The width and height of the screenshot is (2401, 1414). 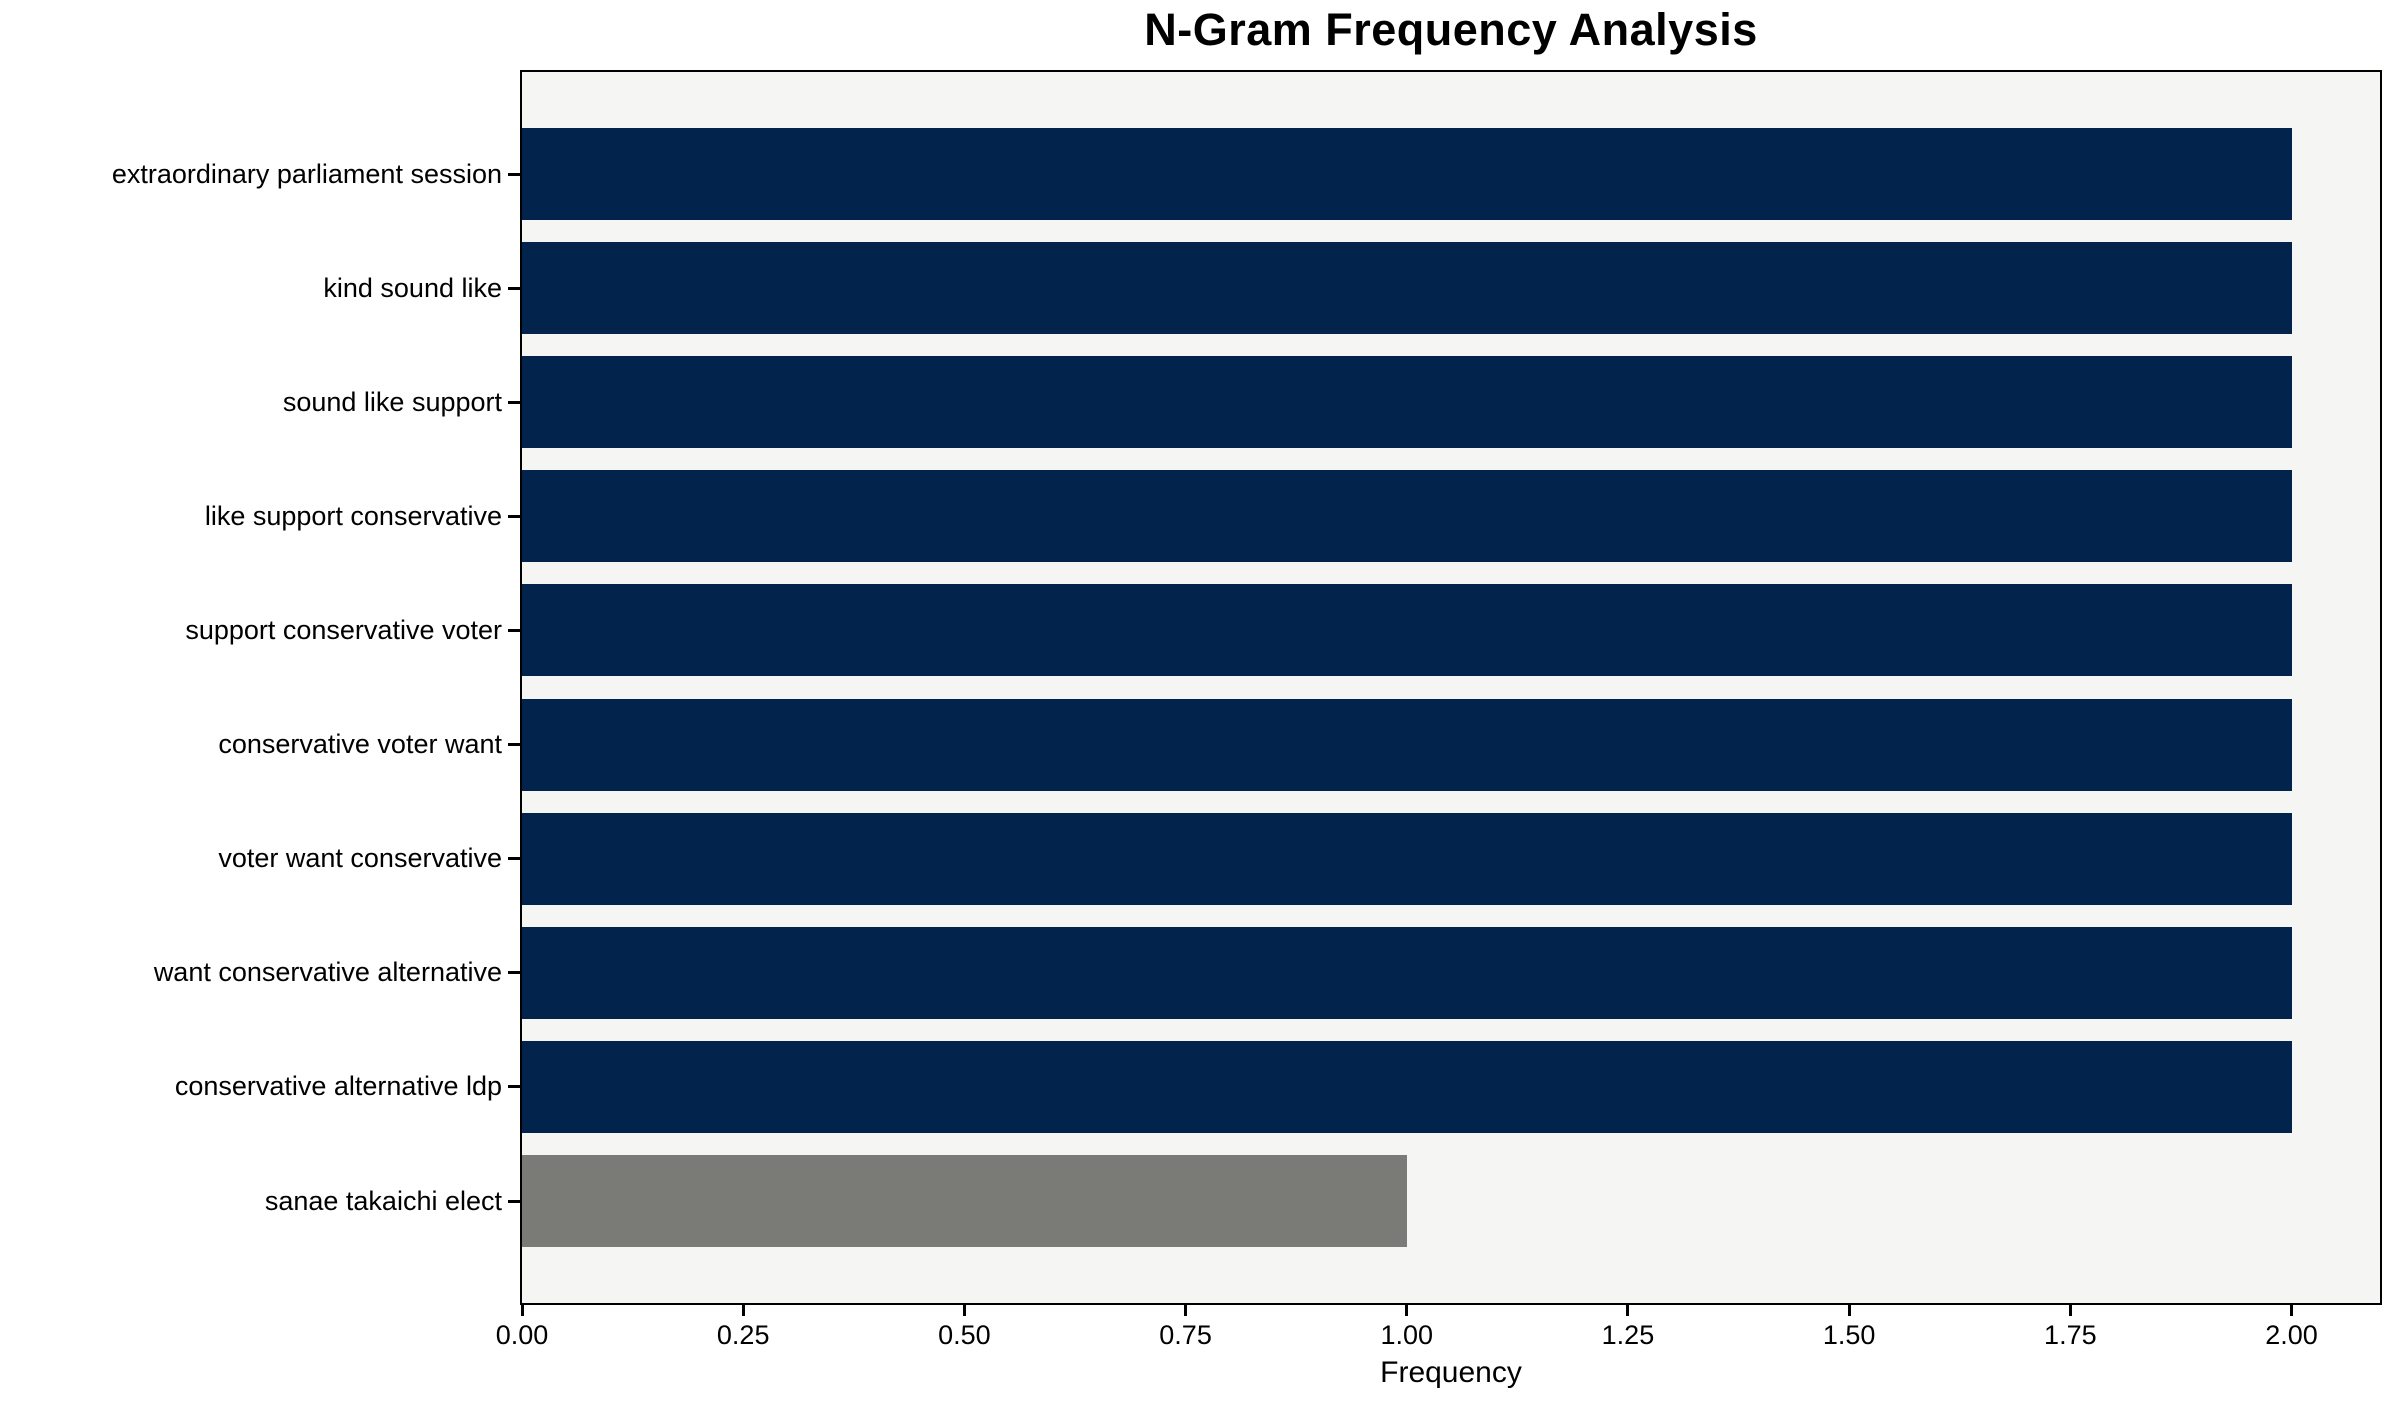 What do you see at coordinates (1628, 1335) in the screenshot?
I see `x-tick-label: 1.25` at bounding box center [1628, 1335].